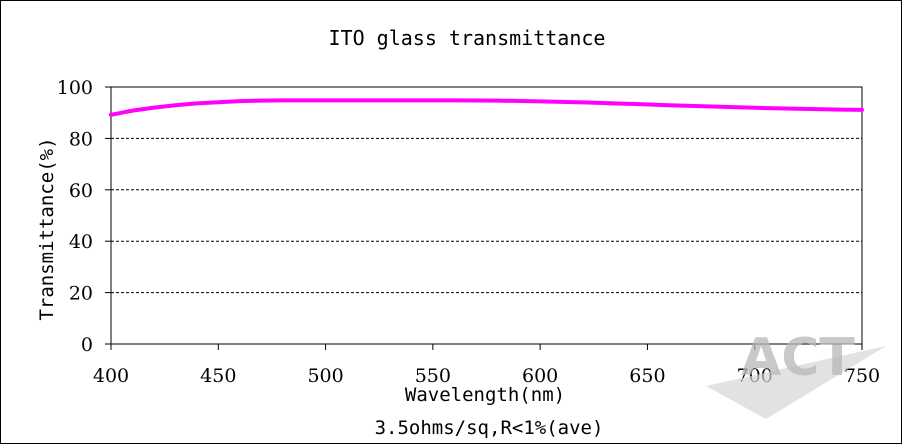 This screenshot has width=902, height=444. What do you see at coordinates (81, 191) in the screenshot?
I see `y-tick-label: 60` at bounding box center [81, 191].